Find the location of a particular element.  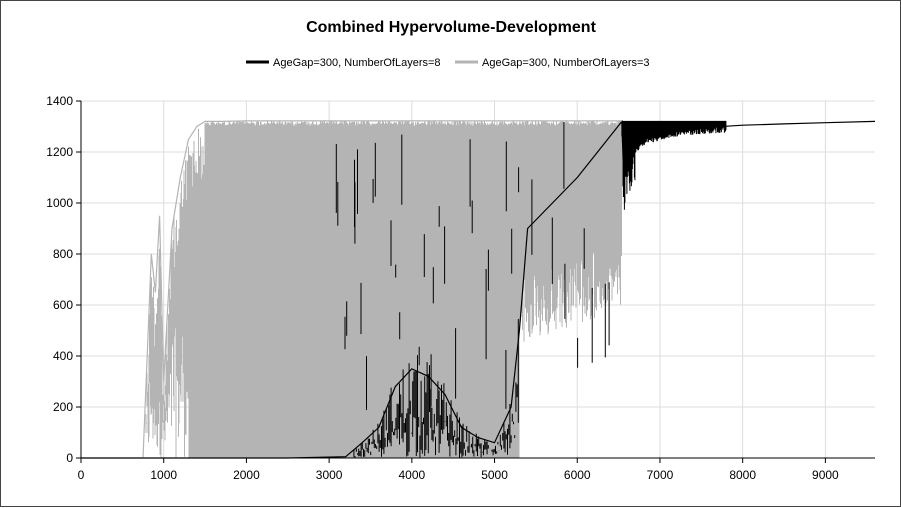

y-tick-label: 1400 is located at coordinates (59, 101).